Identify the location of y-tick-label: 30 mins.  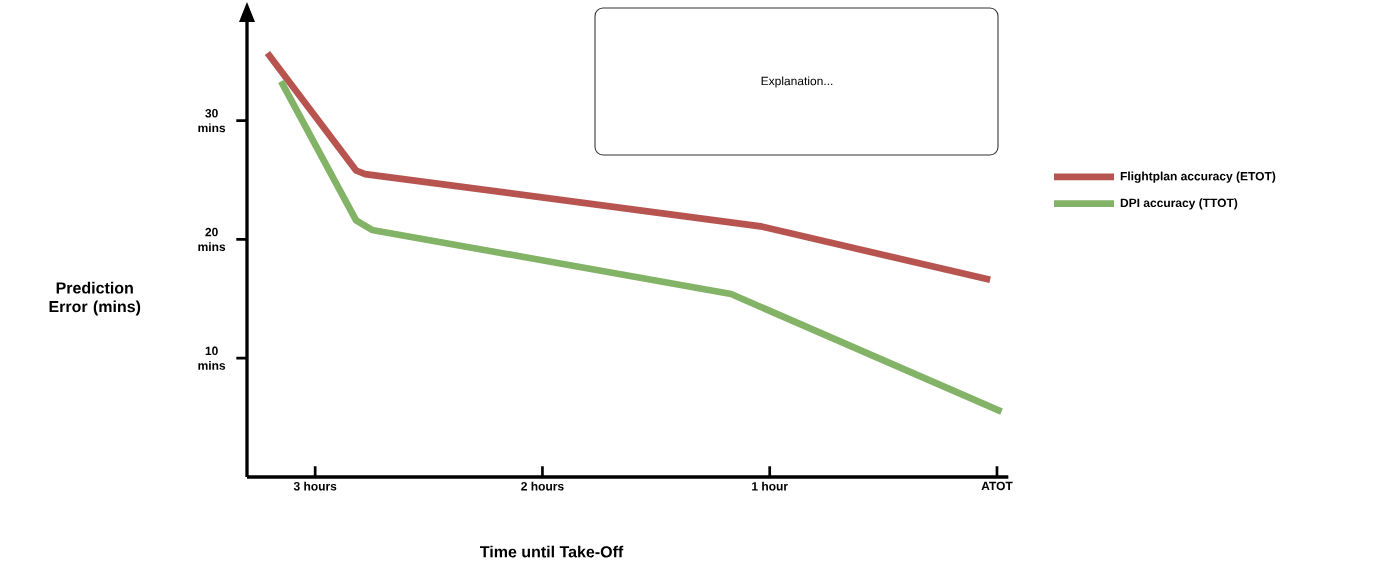
(212, 121).